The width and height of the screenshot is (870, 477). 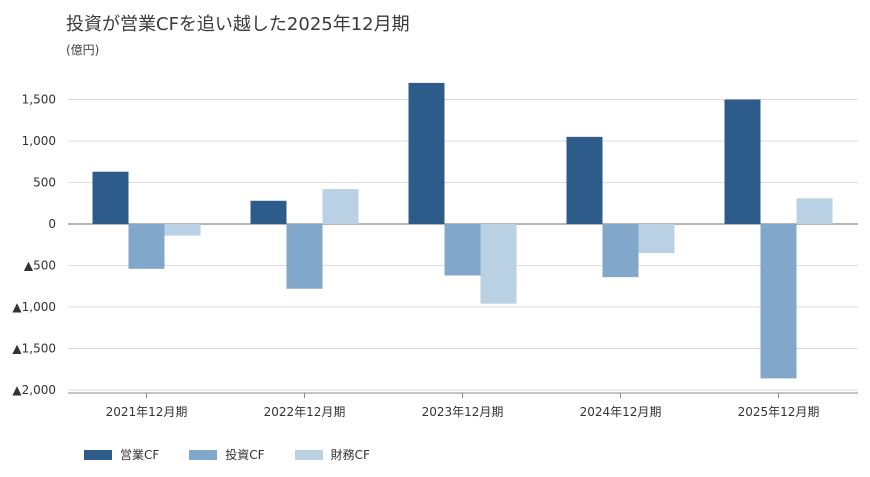 I want to click on y-tick-label: ▲1,500, so click(x=34, y=349).